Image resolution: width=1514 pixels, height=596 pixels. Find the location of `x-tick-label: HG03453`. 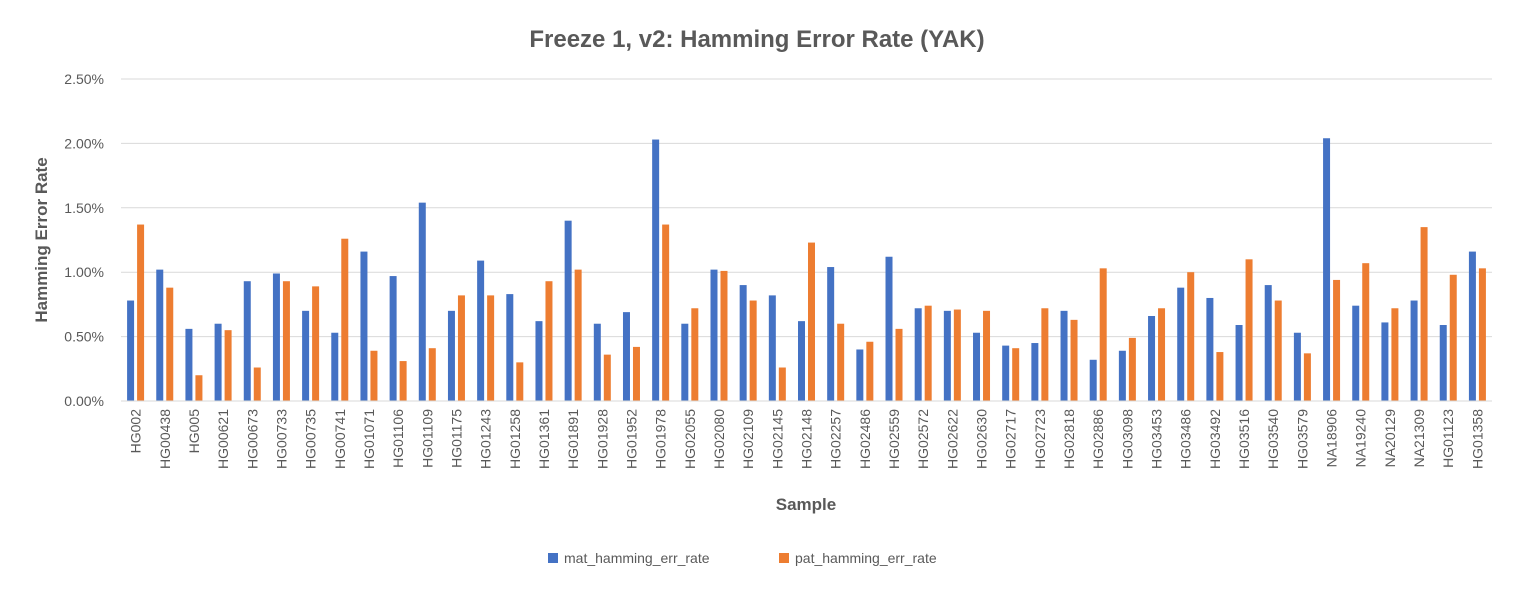

x-tick-label: HG03453 is located at coordinates (1157, 439).